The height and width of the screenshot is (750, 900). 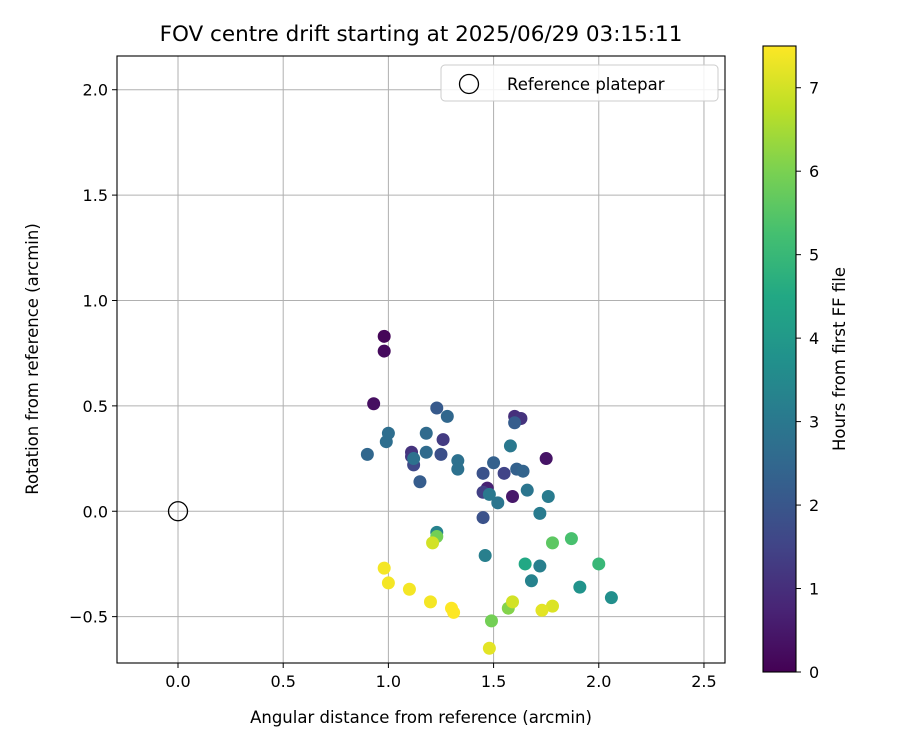 I want to click on colorbar-tick-label: 0, so click(x=814, y=672).